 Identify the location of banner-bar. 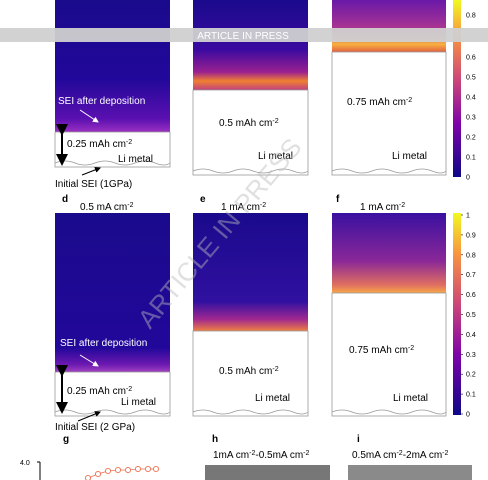
(244, 35).